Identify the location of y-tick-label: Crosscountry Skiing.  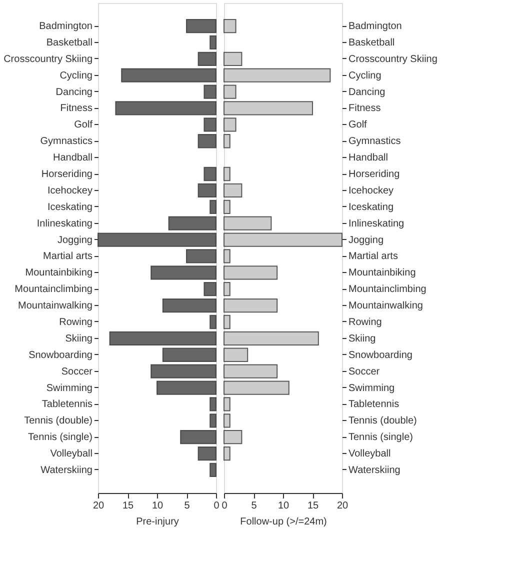
(48, 59).